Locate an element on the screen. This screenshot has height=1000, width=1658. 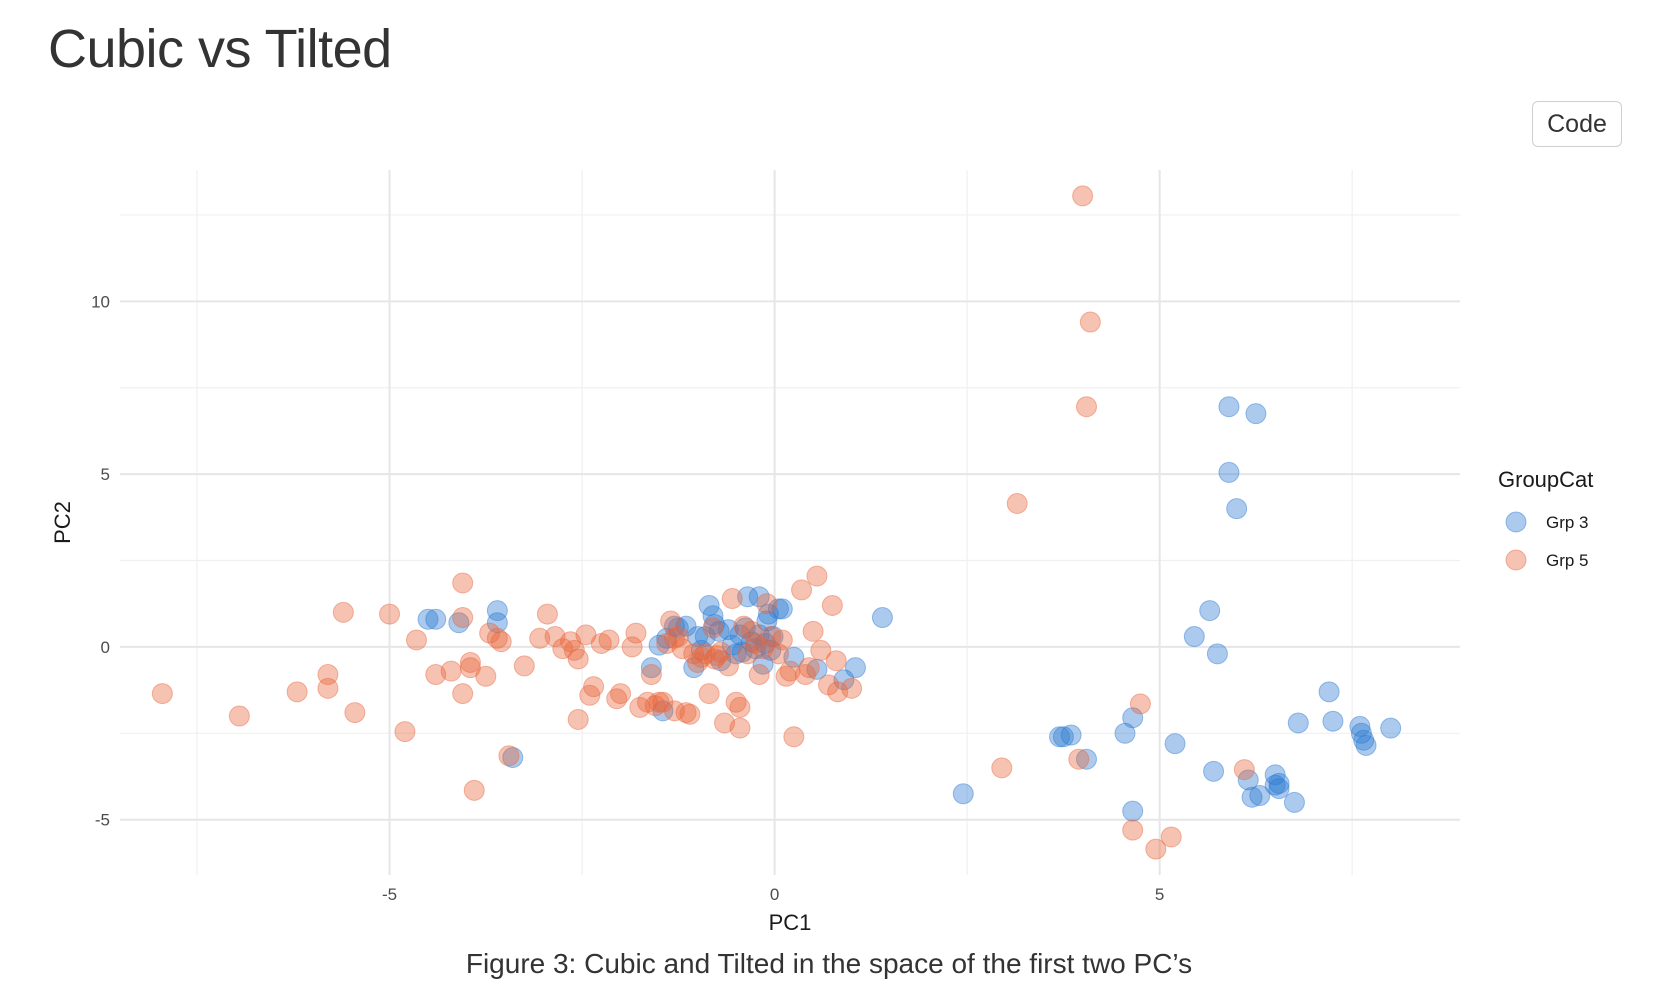
legend-label: Grp 5 is located at coordinates (1567, 560).